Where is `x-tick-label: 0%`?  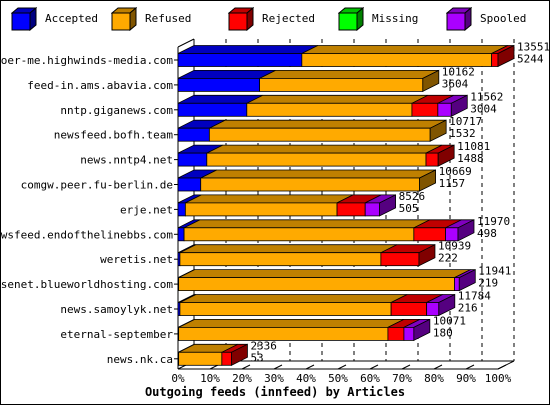 x-tick-label: 0% is located at coordinates (178, 378).